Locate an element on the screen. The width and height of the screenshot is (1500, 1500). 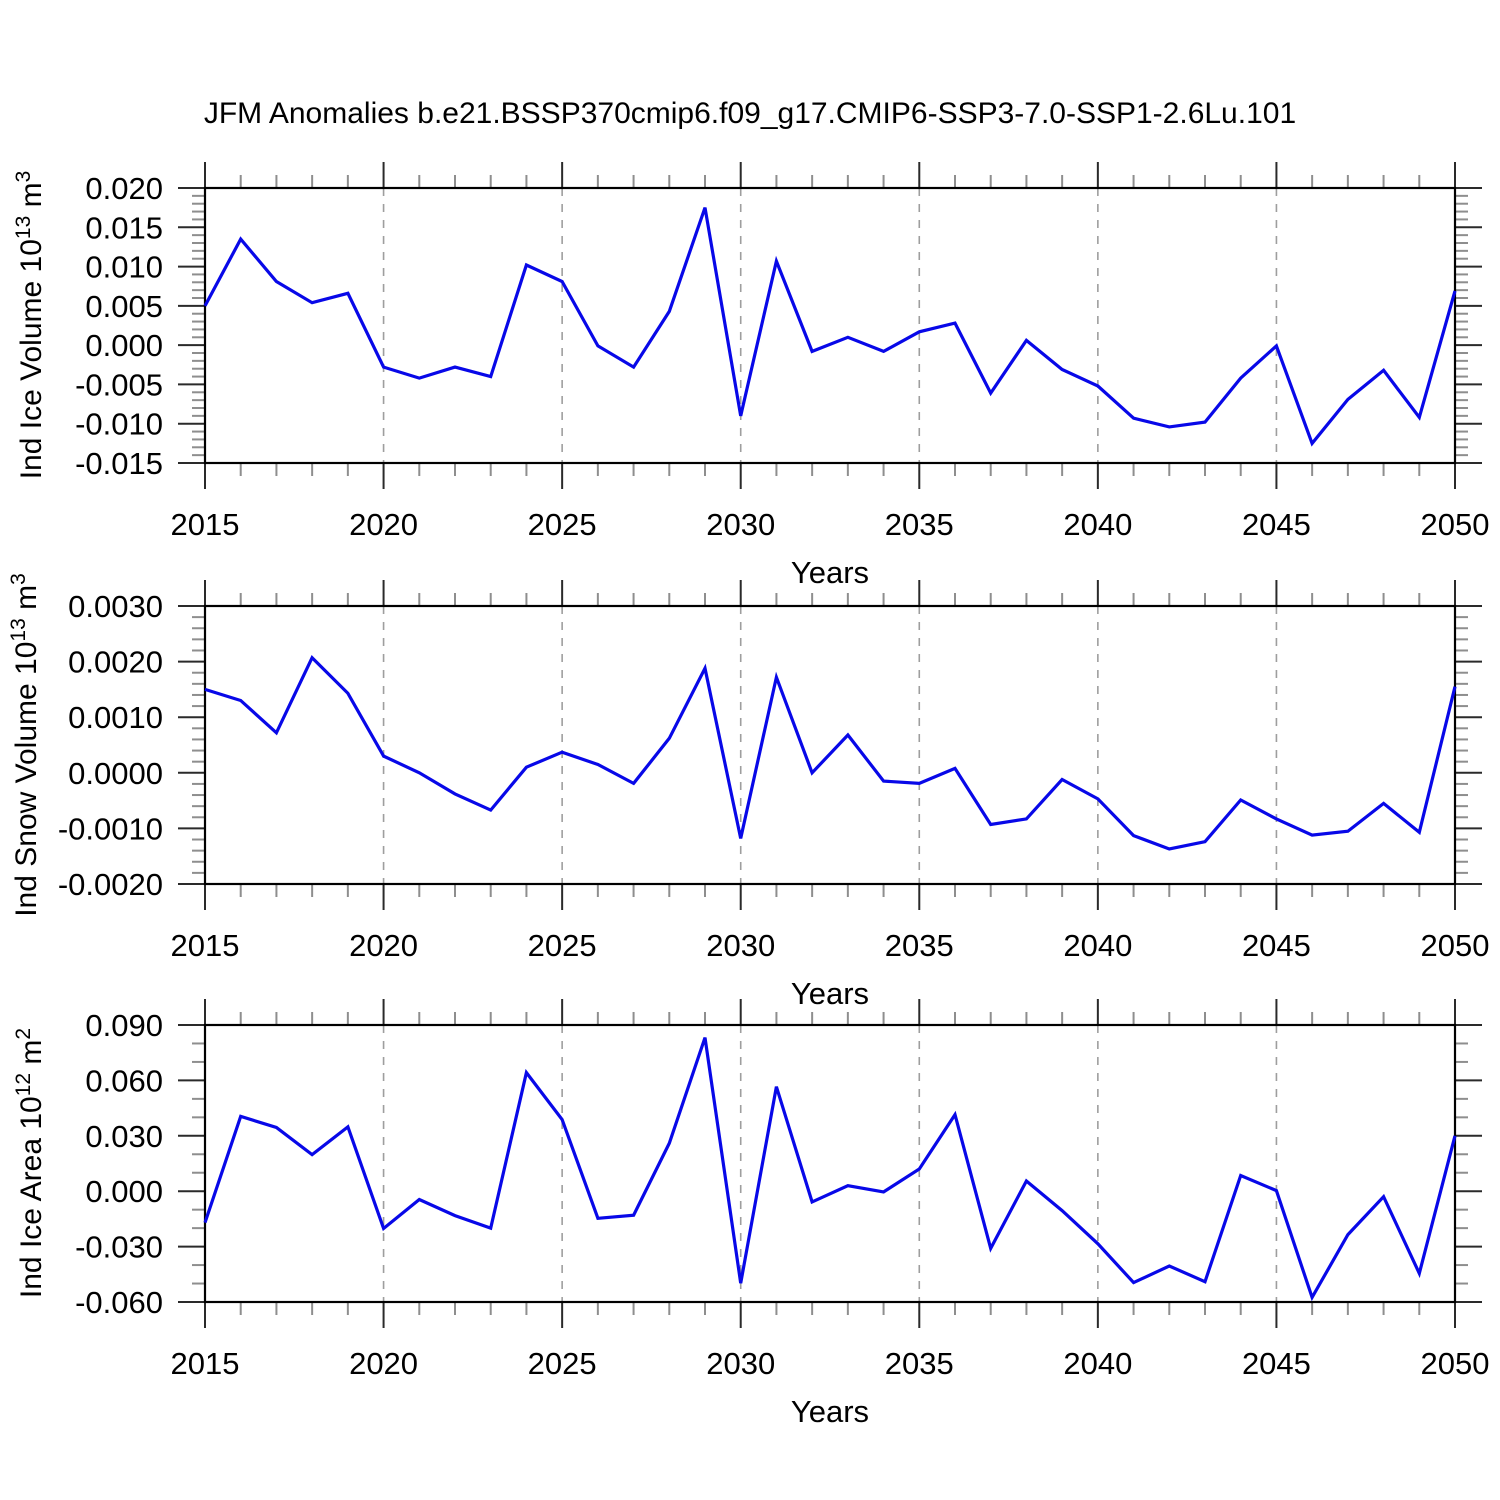
y-axis-title-ice-volume: Ind Ice Volume 1013 m3 is located at coordinates (30, 325).